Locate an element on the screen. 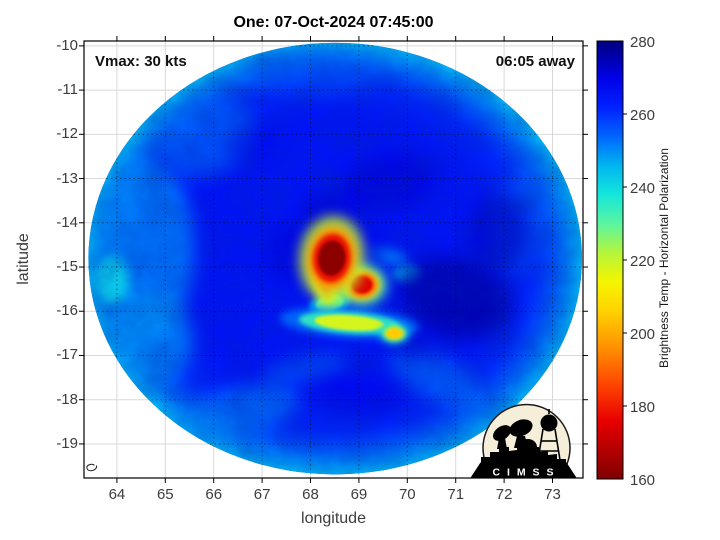  colorbar-tick-label: 160 is located at coordinates (643, 480).